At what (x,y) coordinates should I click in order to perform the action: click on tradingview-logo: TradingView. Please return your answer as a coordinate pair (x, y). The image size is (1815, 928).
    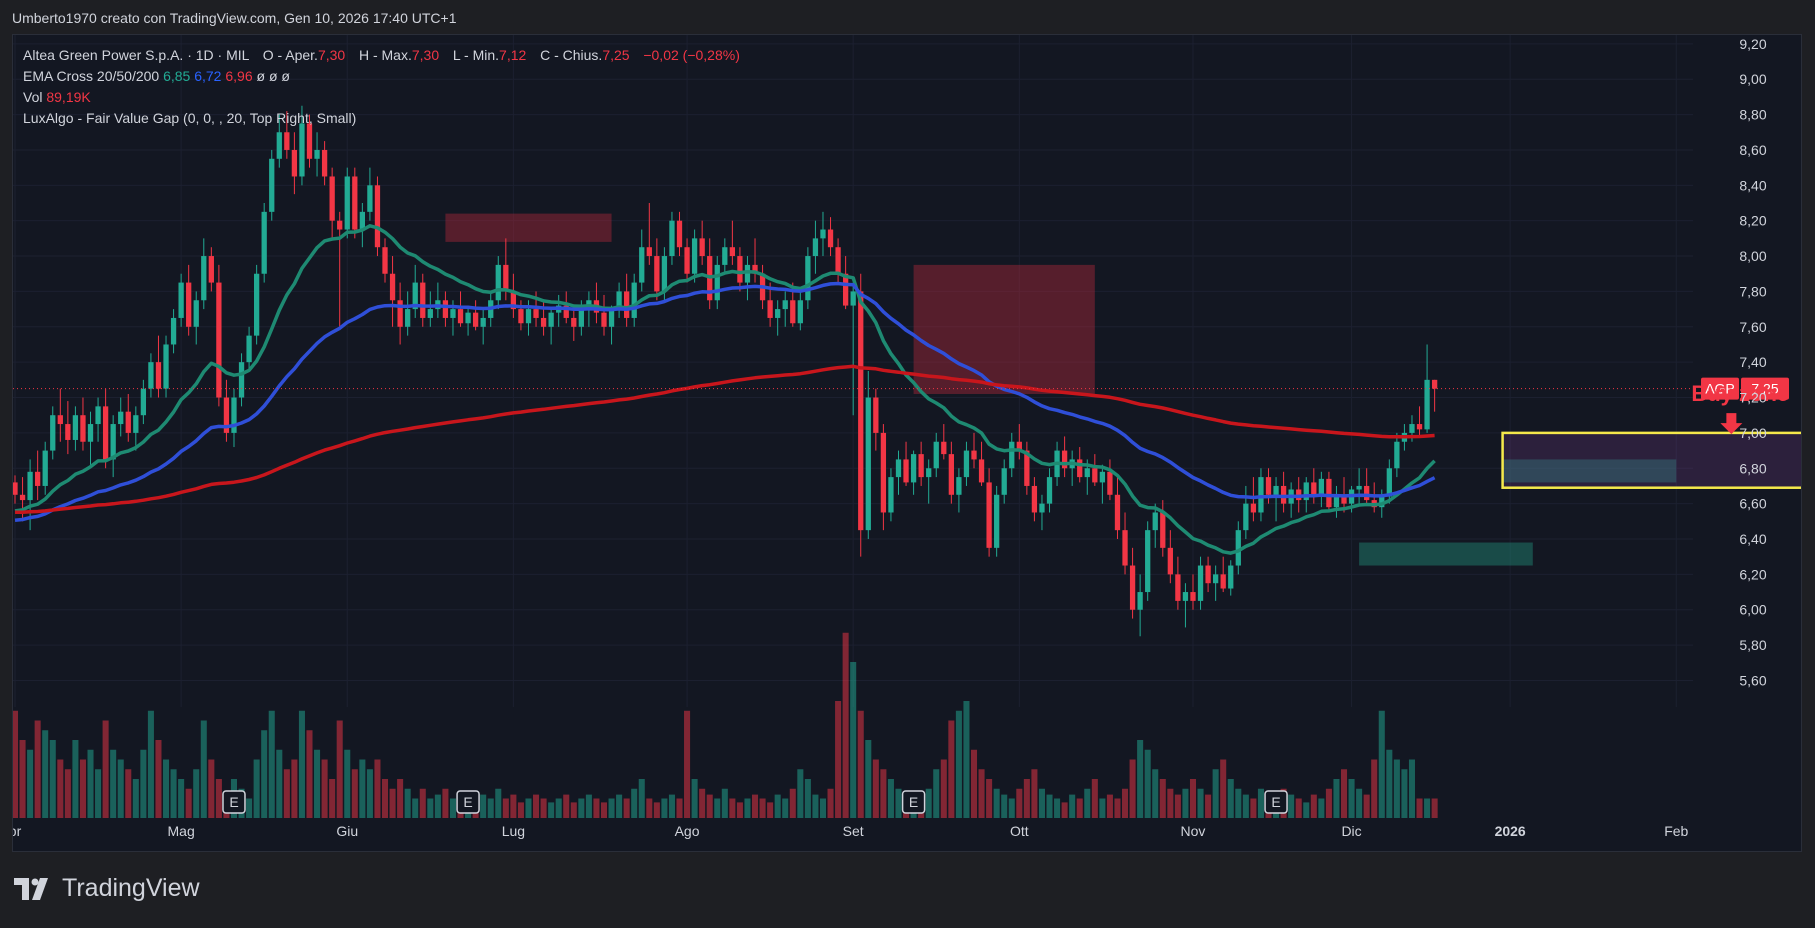
    Looking at the image, I should click on (107, 888).